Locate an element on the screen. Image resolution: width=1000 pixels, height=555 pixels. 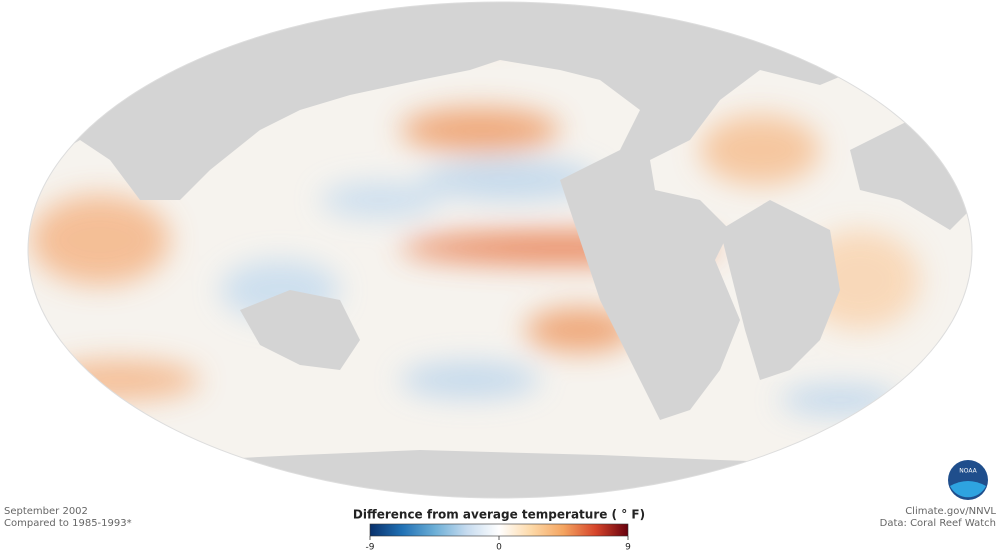
land-antarctica is located at coordinates (500, 474).